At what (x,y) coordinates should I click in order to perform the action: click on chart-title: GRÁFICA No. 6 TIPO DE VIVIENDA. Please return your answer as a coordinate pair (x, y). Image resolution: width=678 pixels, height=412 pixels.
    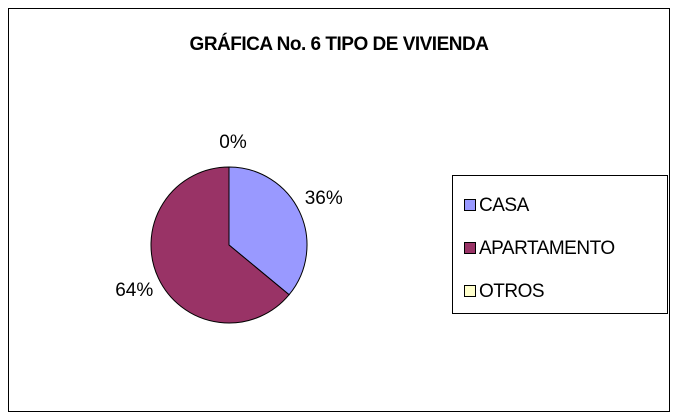
    Looking at the image, I should click on (340, 44).